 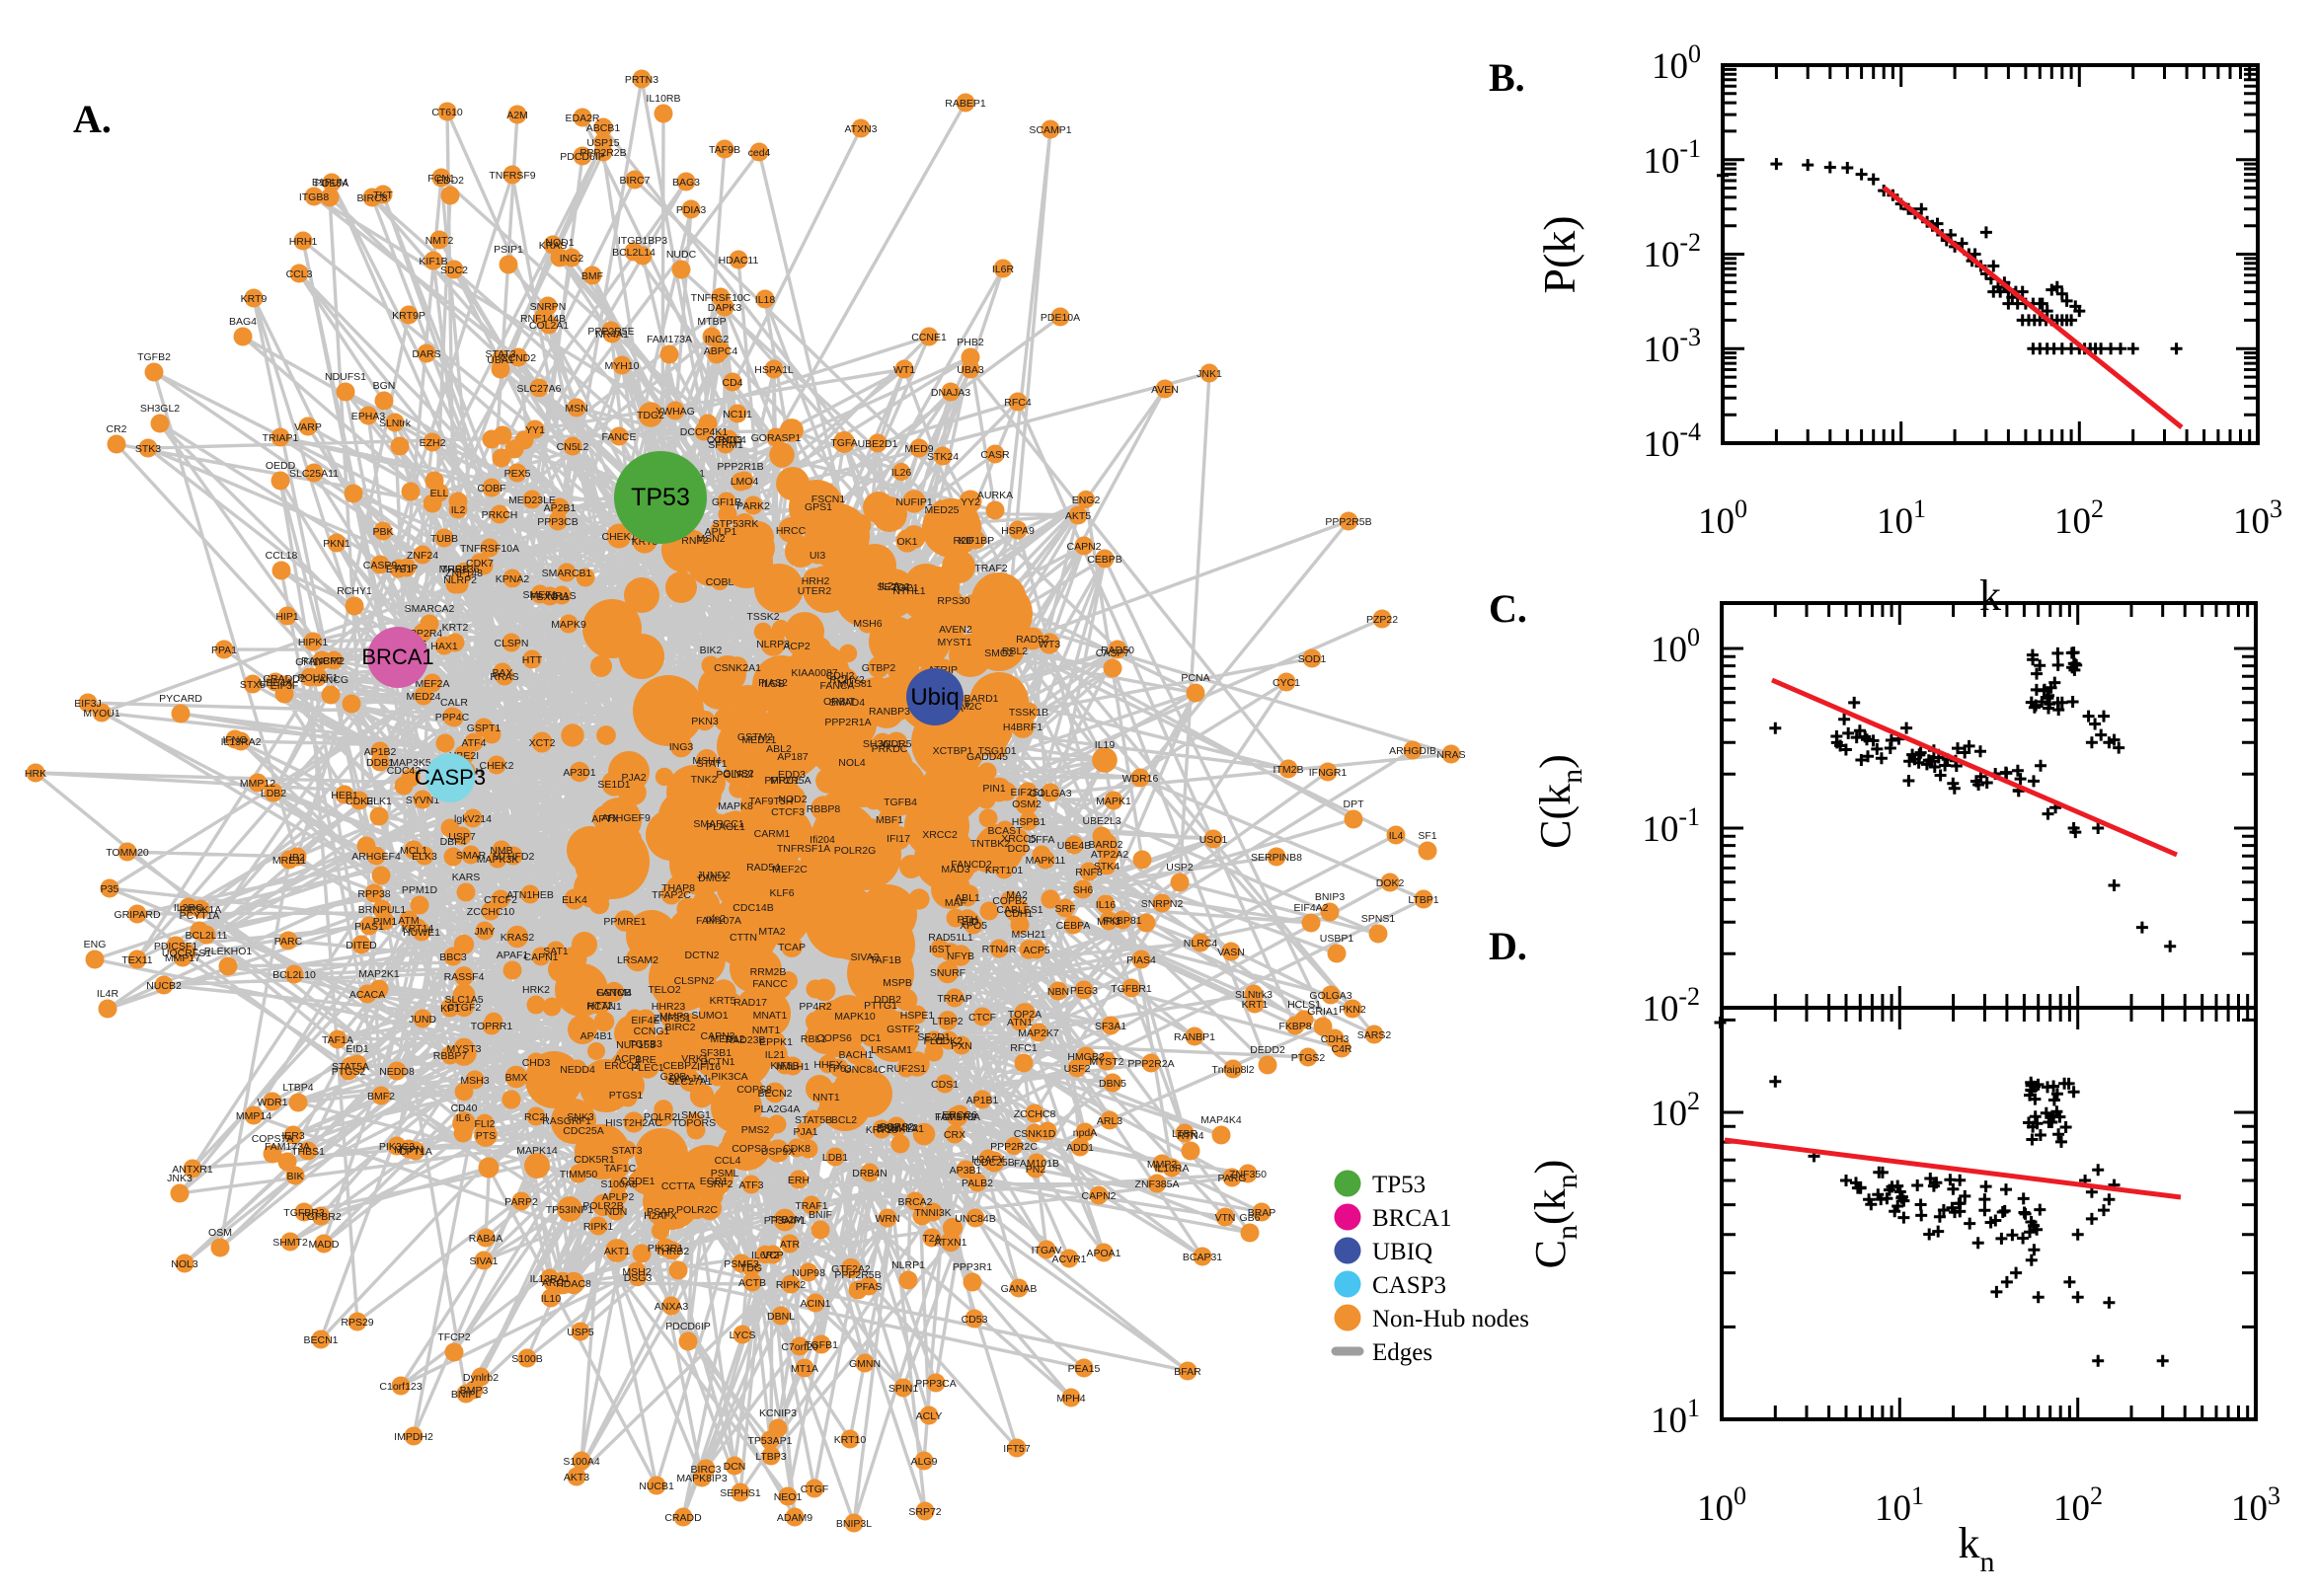 I want to click on svg-text: Dynlrb2, so click(x=481, y=1378).